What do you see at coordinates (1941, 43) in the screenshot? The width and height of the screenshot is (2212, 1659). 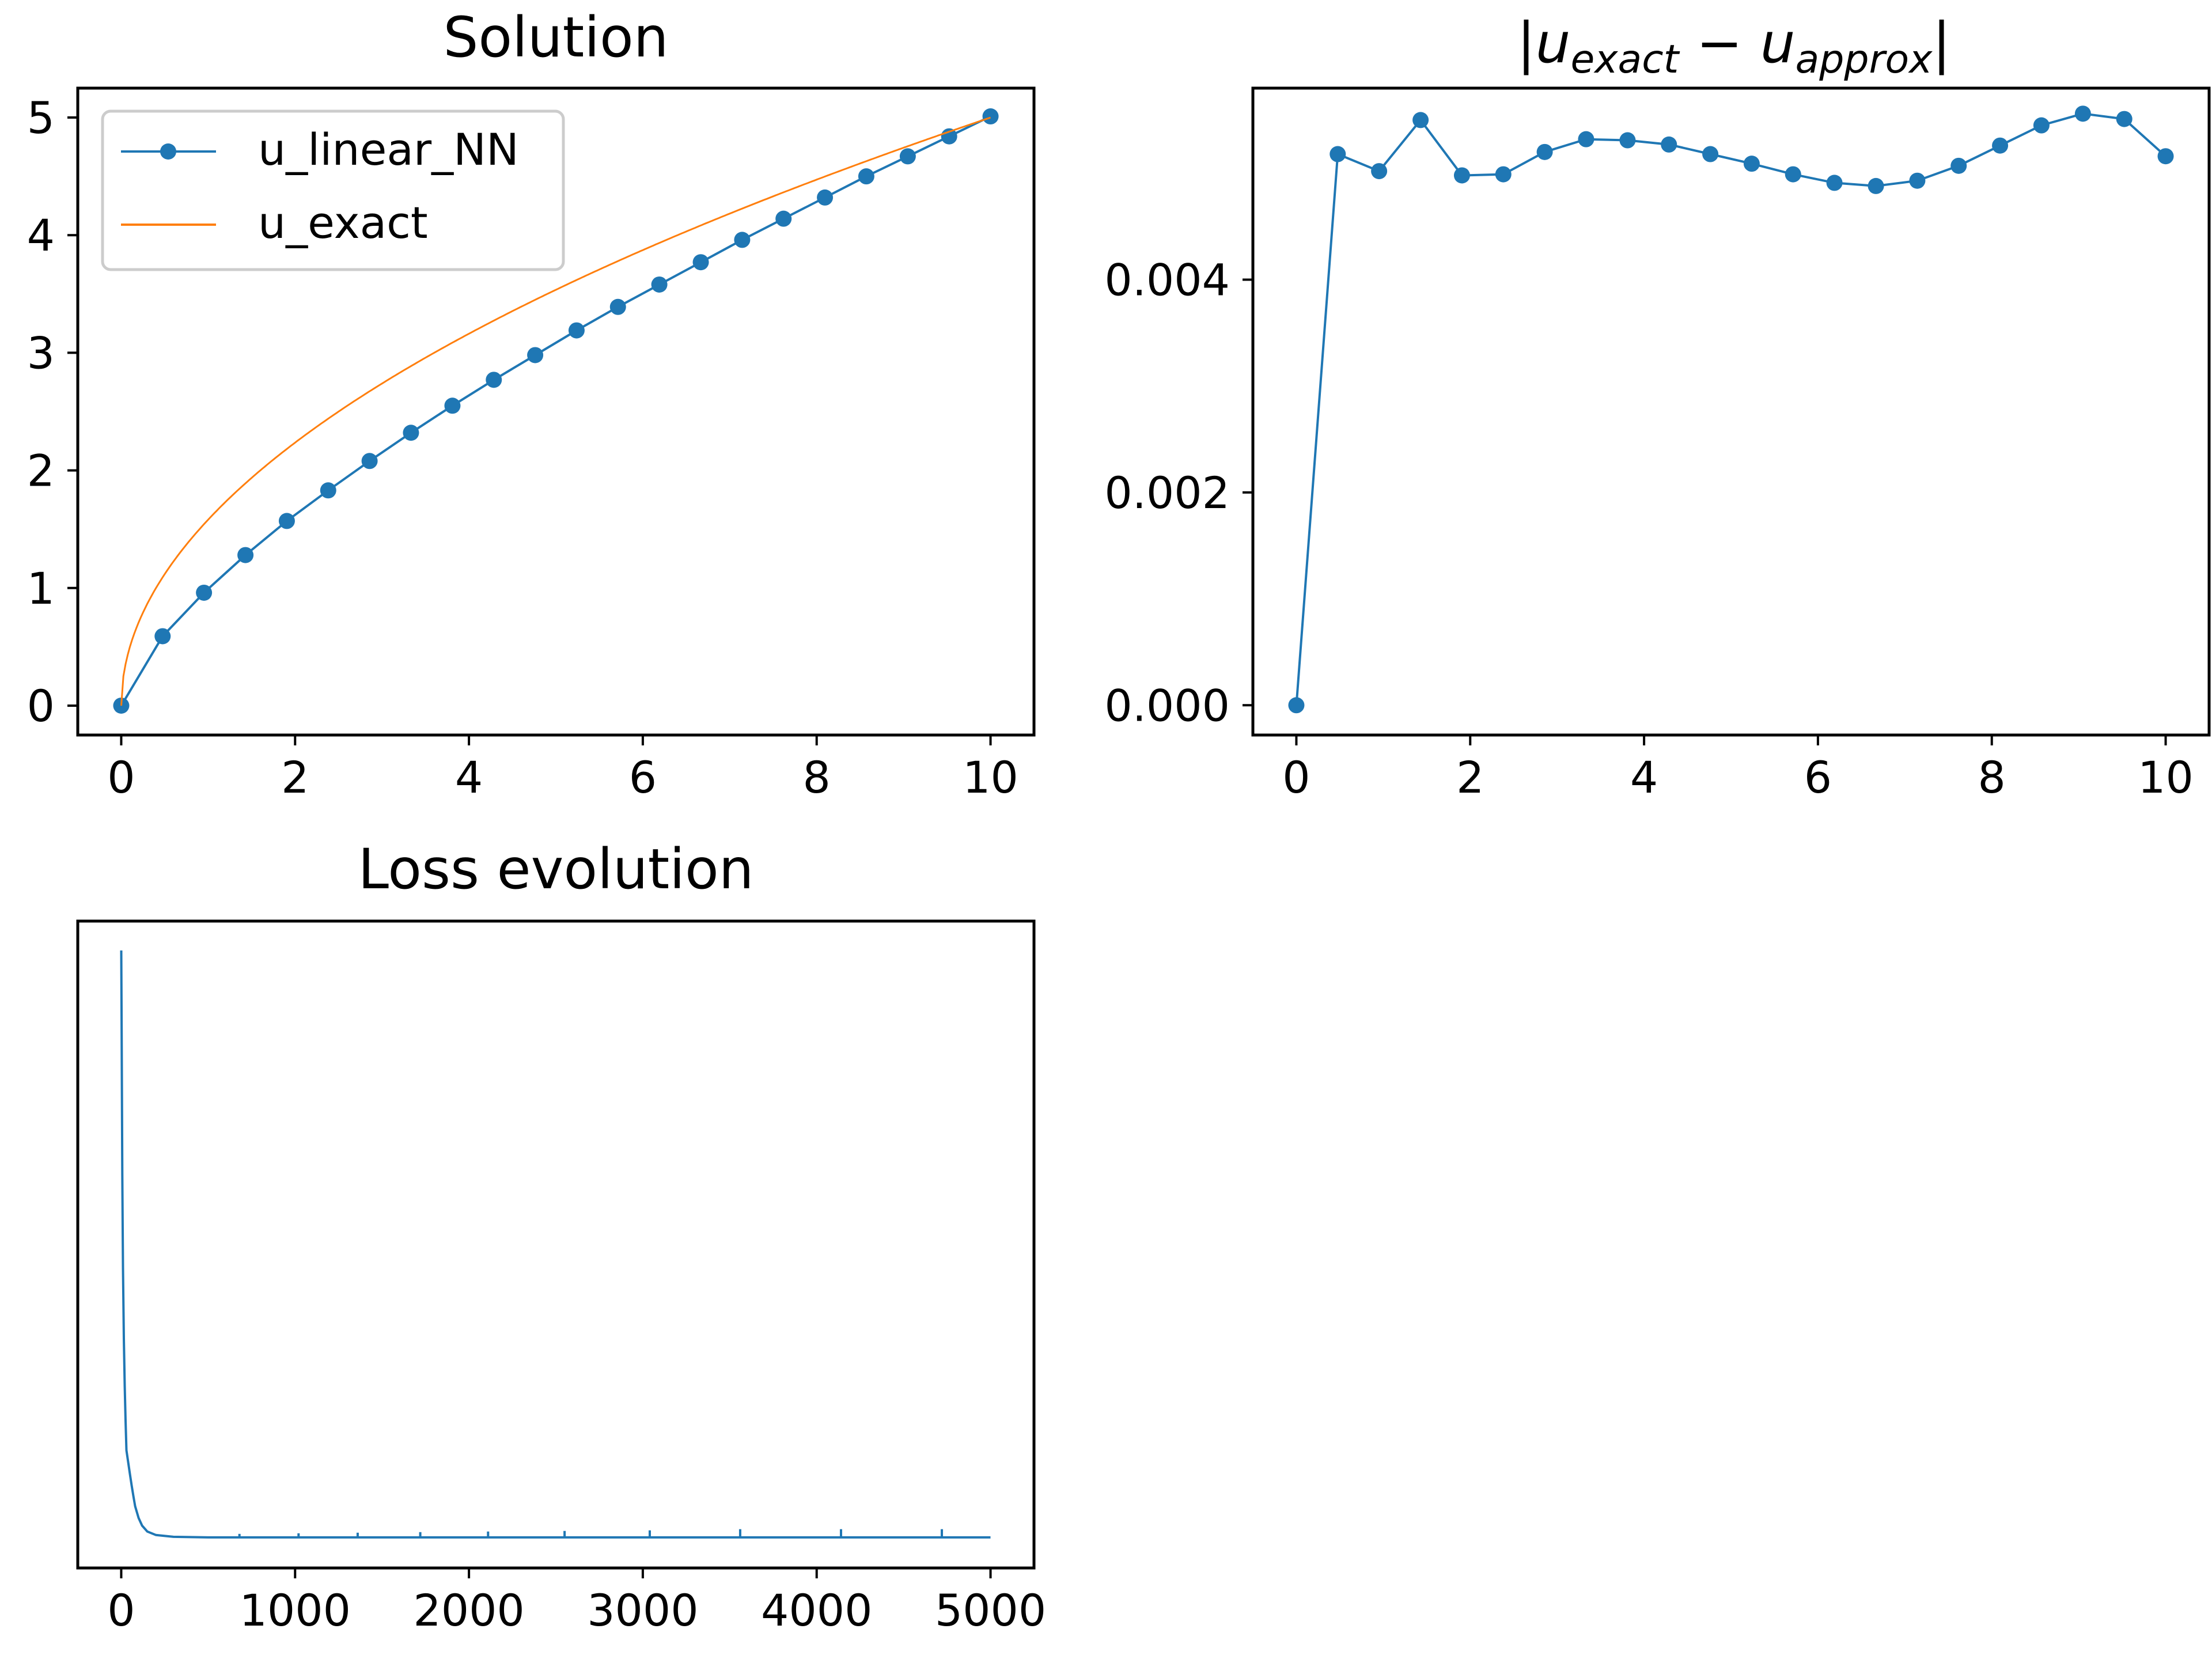 I see `error-title-part-6: |` at bounding box center [1941, 43].